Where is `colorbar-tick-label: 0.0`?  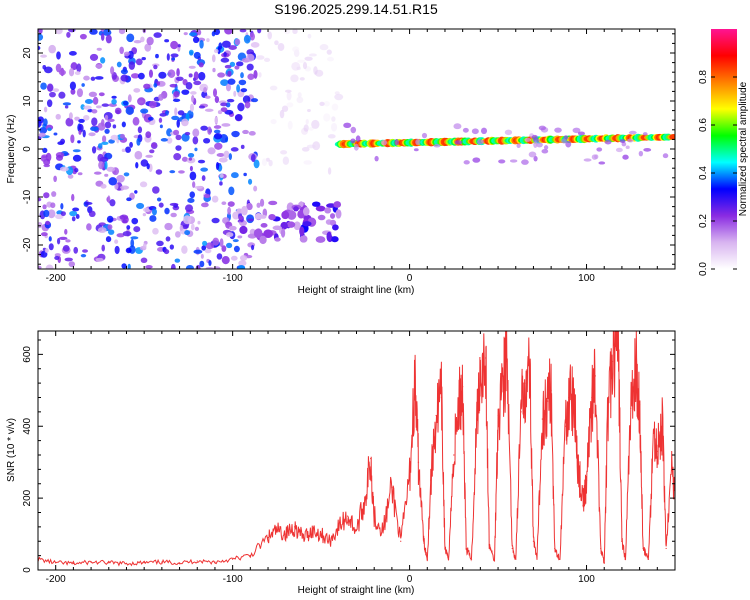
colorbar-tick-label: 0.0 is located at coordinates (703, 269).